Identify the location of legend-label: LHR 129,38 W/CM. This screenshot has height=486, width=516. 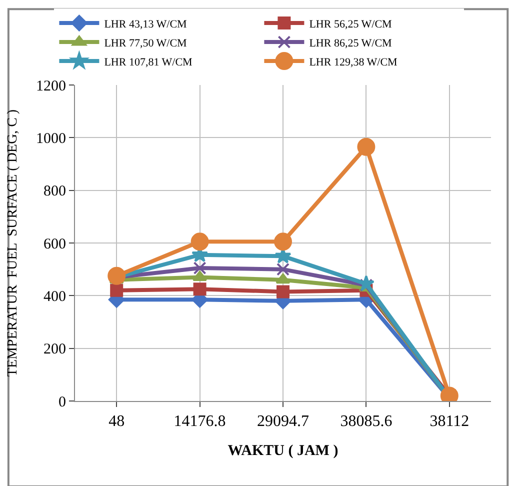
(353, 62).